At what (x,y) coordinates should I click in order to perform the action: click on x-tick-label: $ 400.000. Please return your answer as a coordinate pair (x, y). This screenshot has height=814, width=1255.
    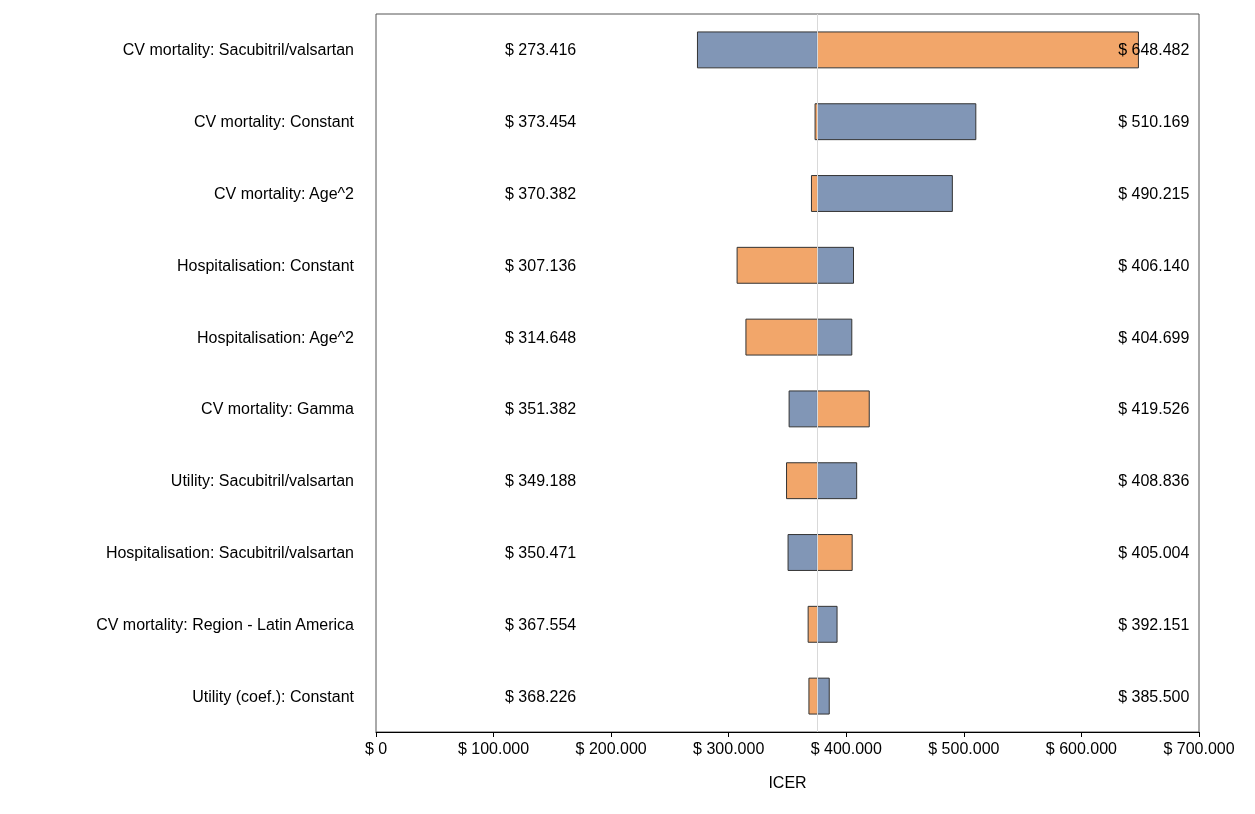
    Looking at the image, I should click on (846, 748).